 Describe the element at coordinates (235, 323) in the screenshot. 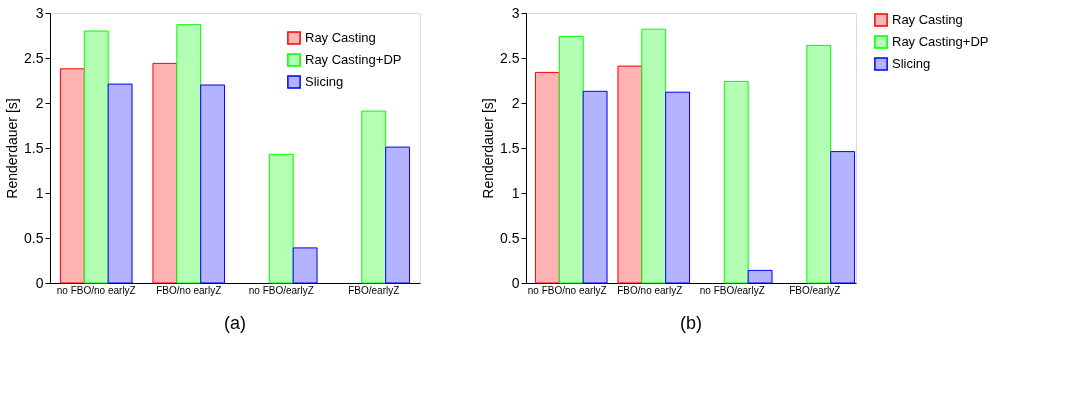

I see `text: (a)` at that location.